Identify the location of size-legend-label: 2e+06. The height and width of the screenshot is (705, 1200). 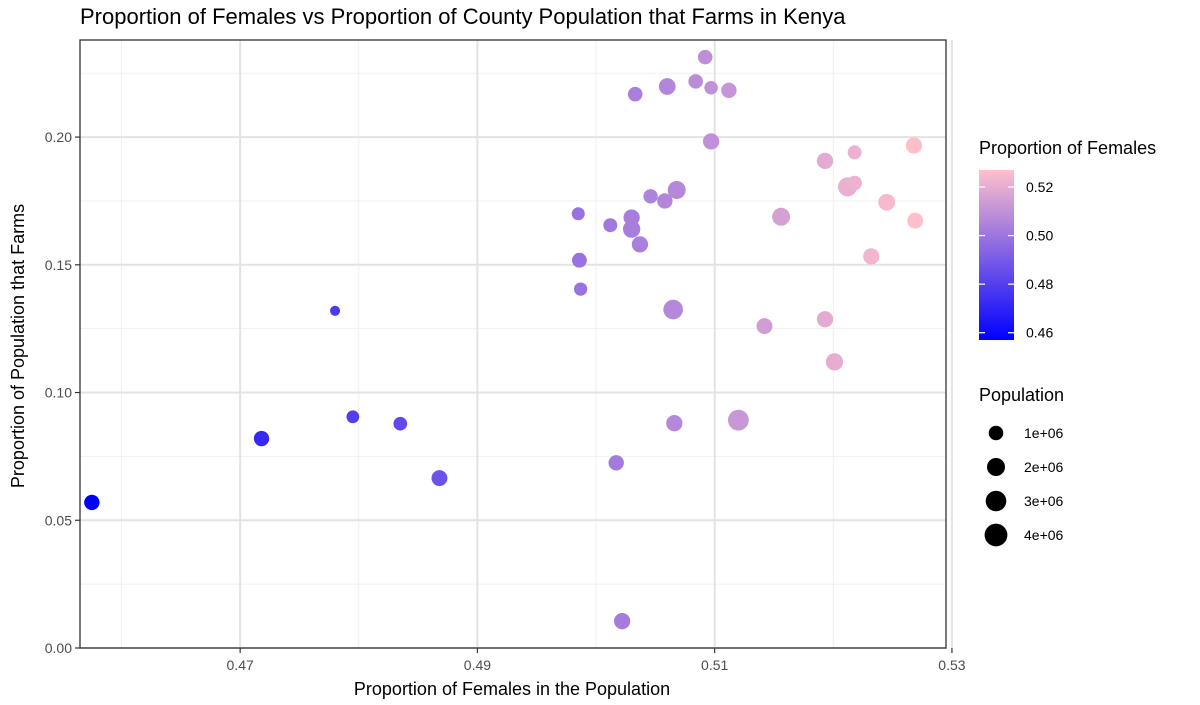
(1044, 467).